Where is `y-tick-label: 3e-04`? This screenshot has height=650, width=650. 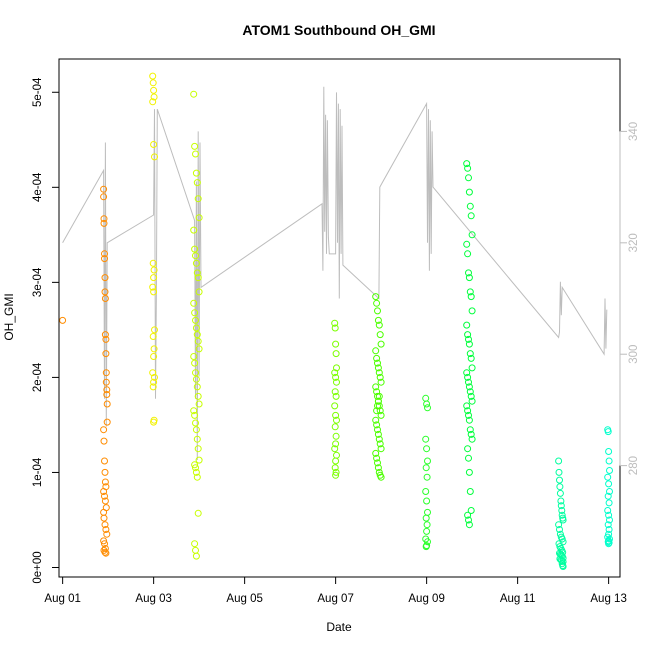
y-tick-label: 3e-04 is located at coordinates (38, 282).